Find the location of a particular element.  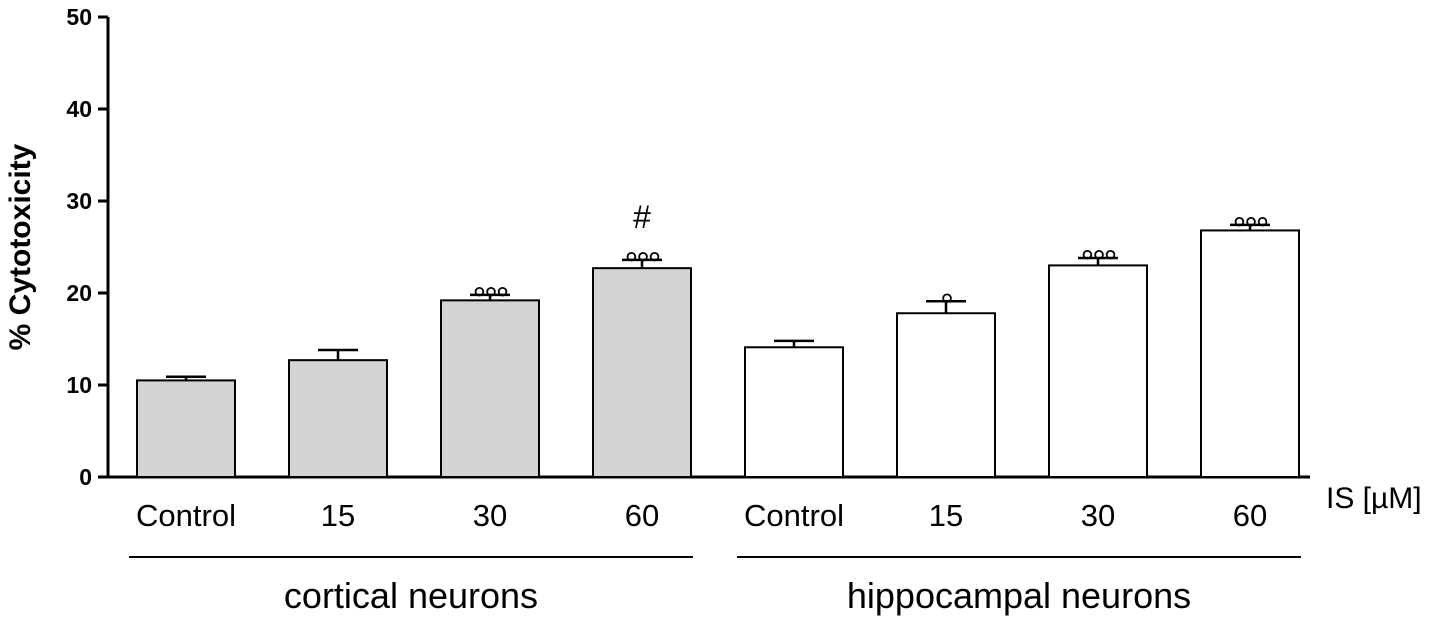

group-label: cortical neurons is located at coordinates (411, 595).